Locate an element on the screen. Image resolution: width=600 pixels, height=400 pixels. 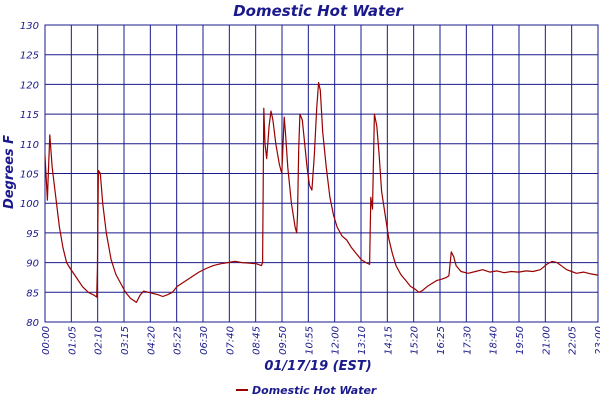
x-tick-label: 03:15 is located at coordinates (125, 340).